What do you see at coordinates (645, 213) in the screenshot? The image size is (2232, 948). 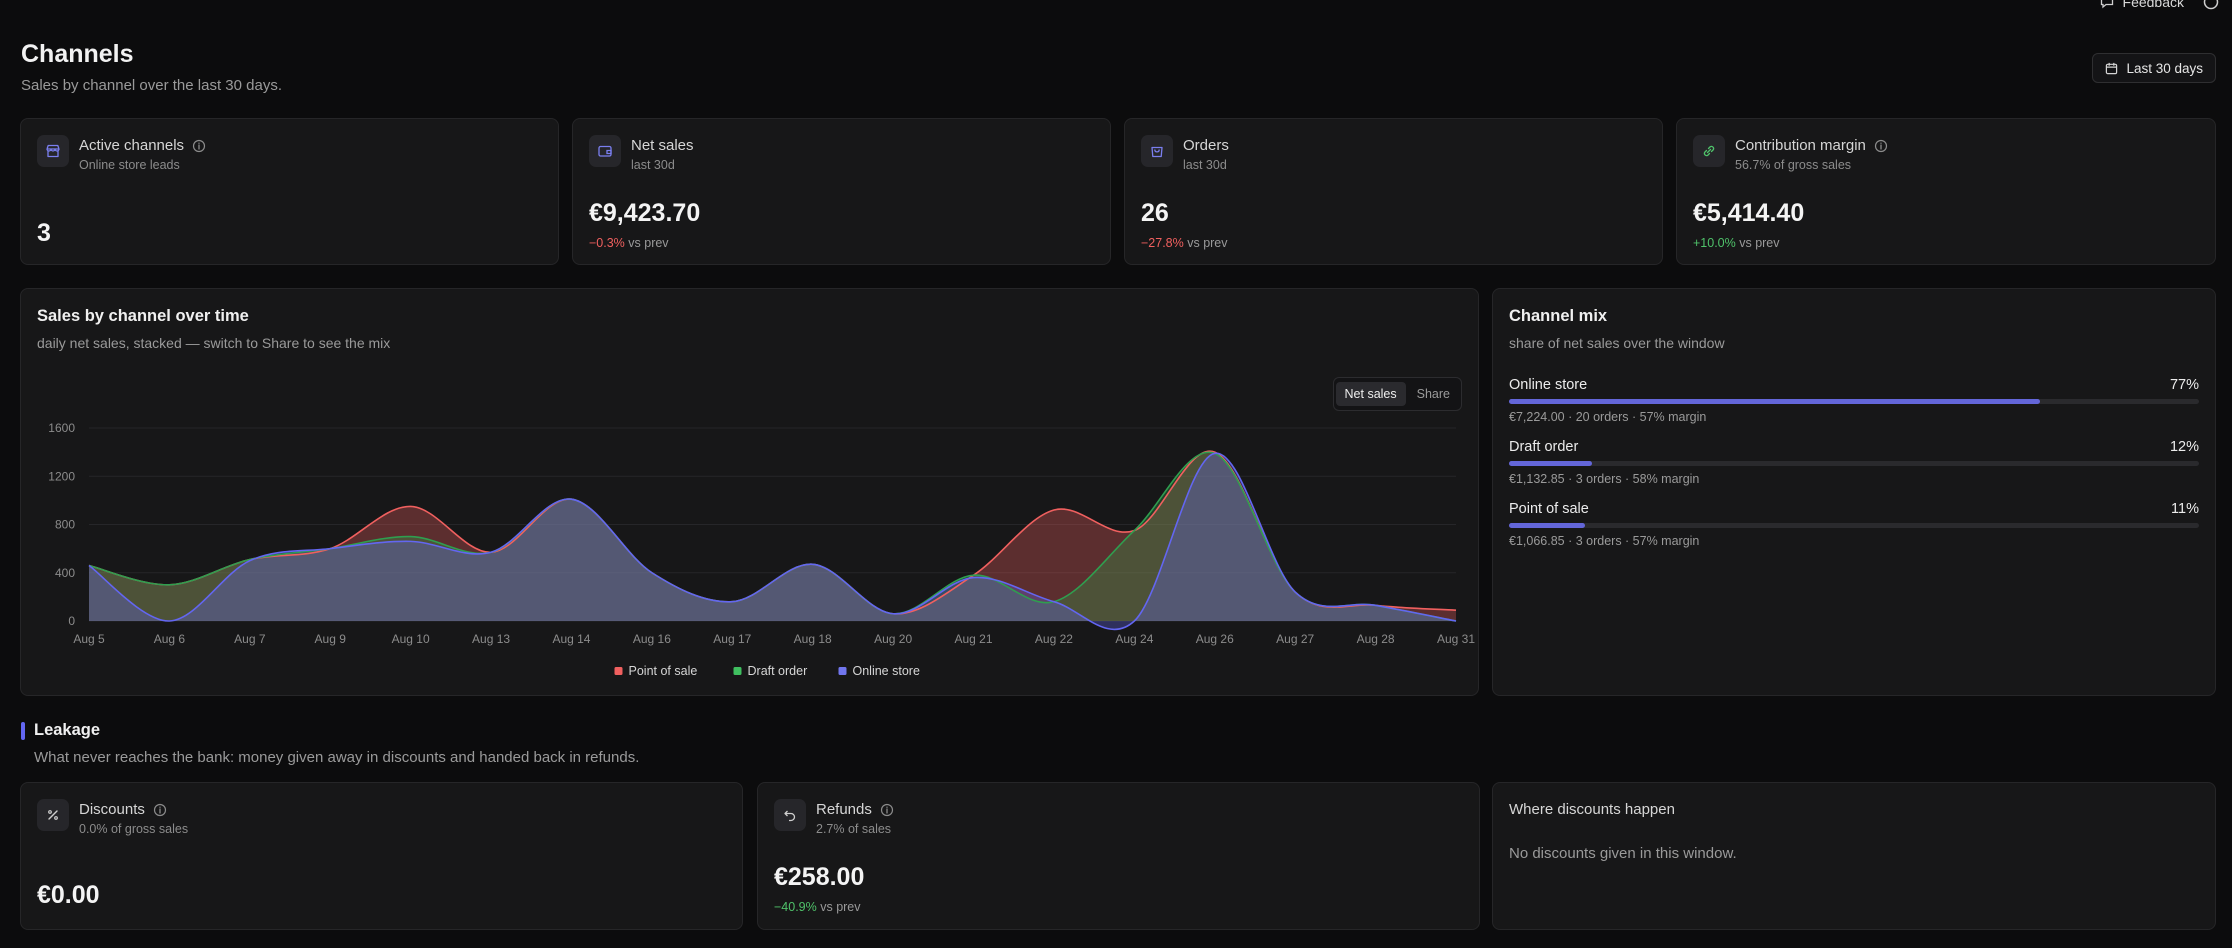 I see `kpi-value: €9,423.70` at bounding box center [645, 213].